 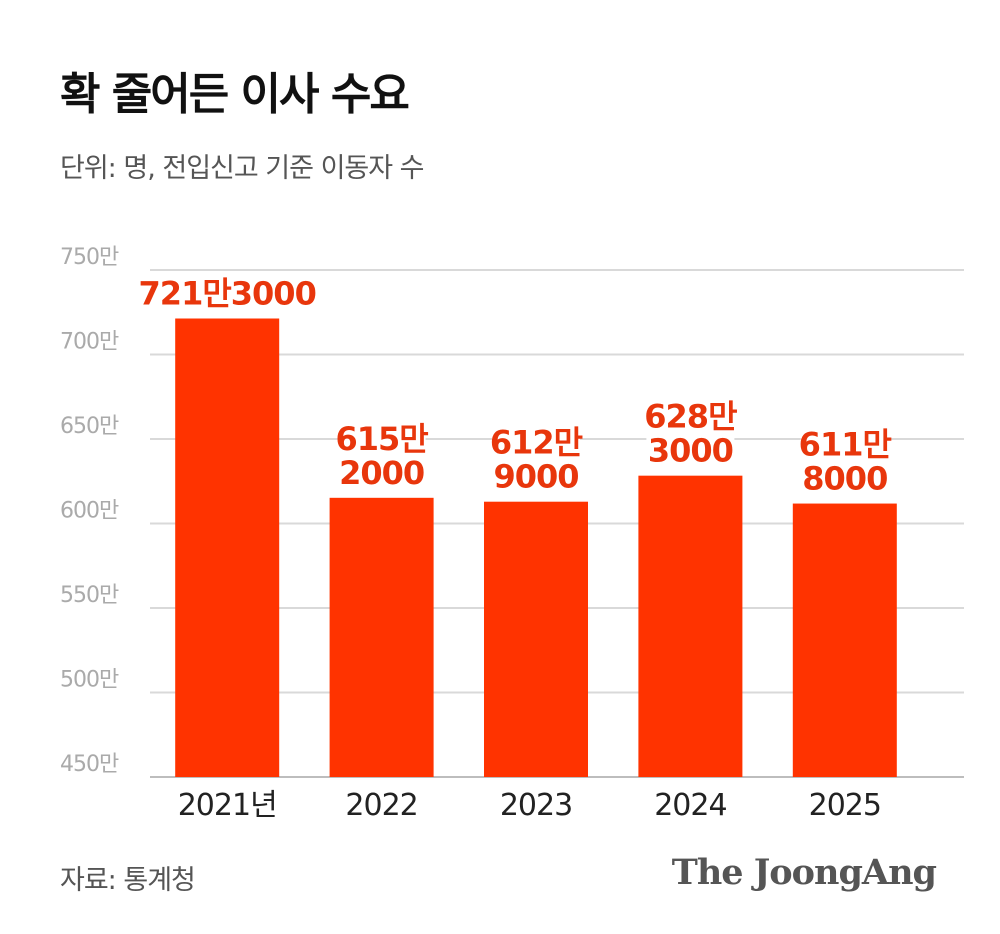 I want to click on source-note: 자료: 통계청, so click(x=128, y=880).